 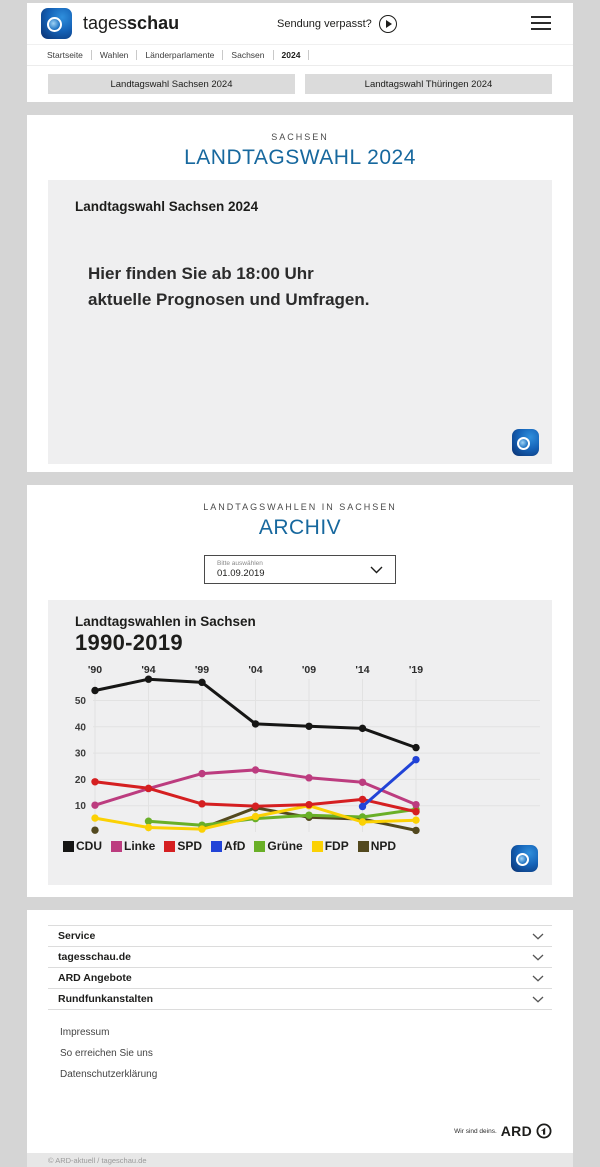 I want to click on legend-item-FDP: FDP, so click(x=330, y=846).